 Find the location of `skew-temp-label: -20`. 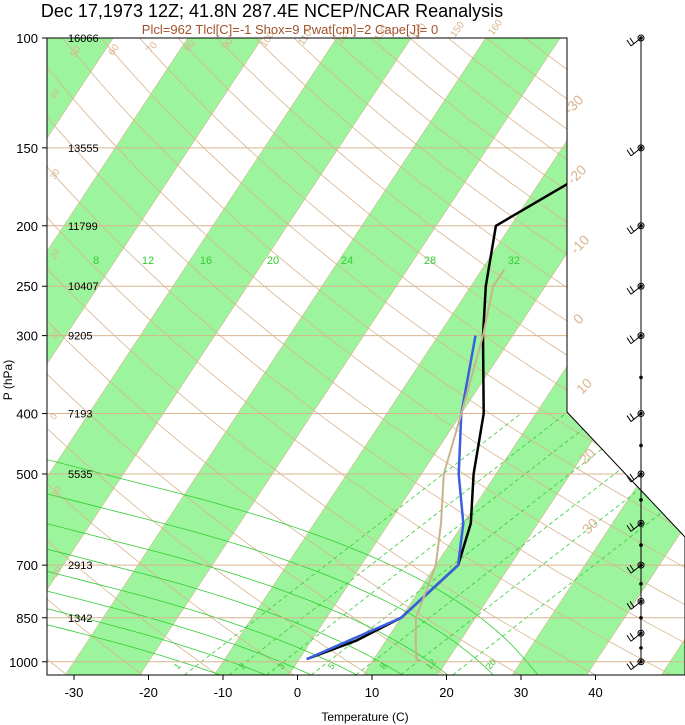

skew-temp-label: -20 is located at coordinates (577, 174).